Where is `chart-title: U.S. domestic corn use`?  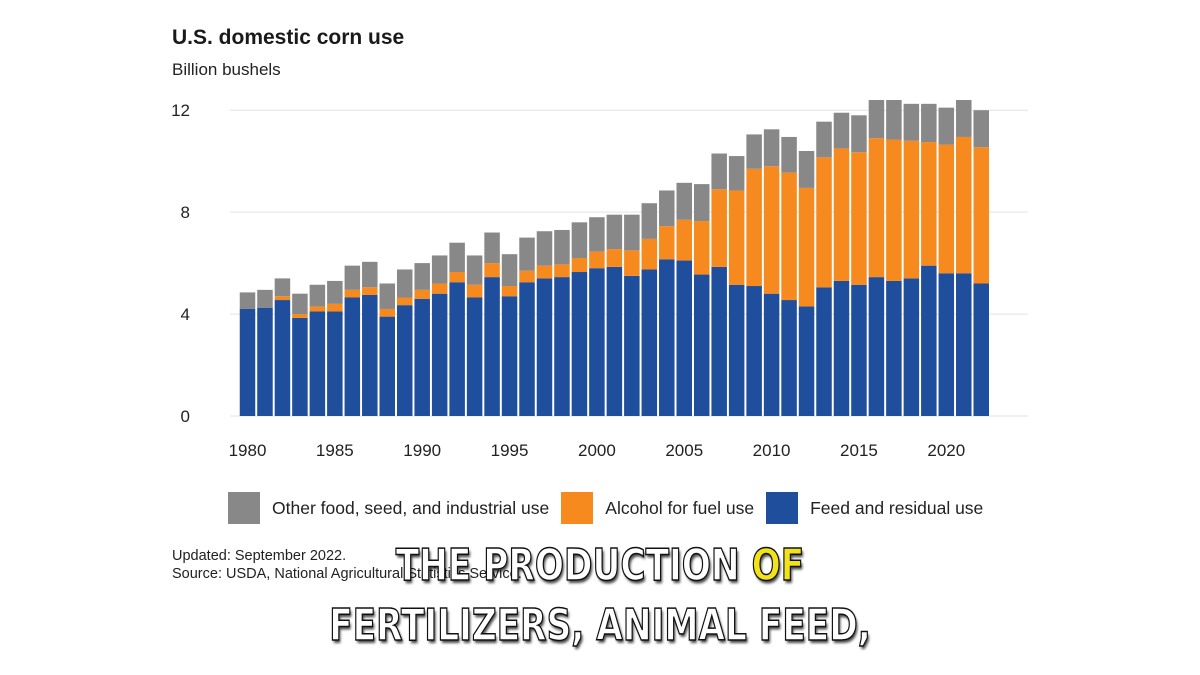 chart-title: U.S. domestic corn use is located at coordinates (288, 37).